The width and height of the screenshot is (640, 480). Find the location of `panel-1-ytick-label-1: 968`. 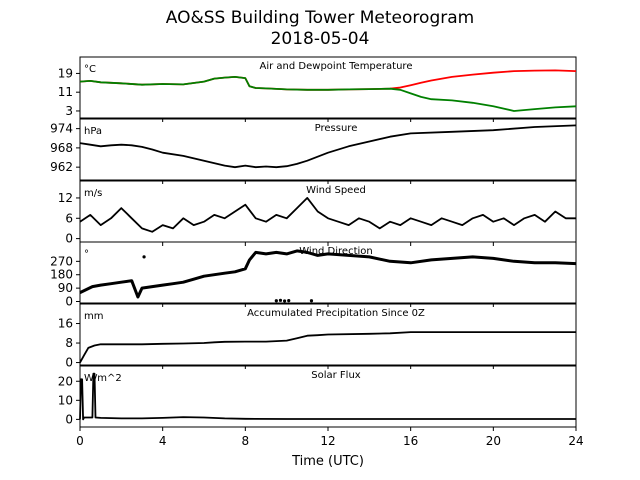

panel-1-ytick-label-1: 968 is located at coordinates (61, 148).